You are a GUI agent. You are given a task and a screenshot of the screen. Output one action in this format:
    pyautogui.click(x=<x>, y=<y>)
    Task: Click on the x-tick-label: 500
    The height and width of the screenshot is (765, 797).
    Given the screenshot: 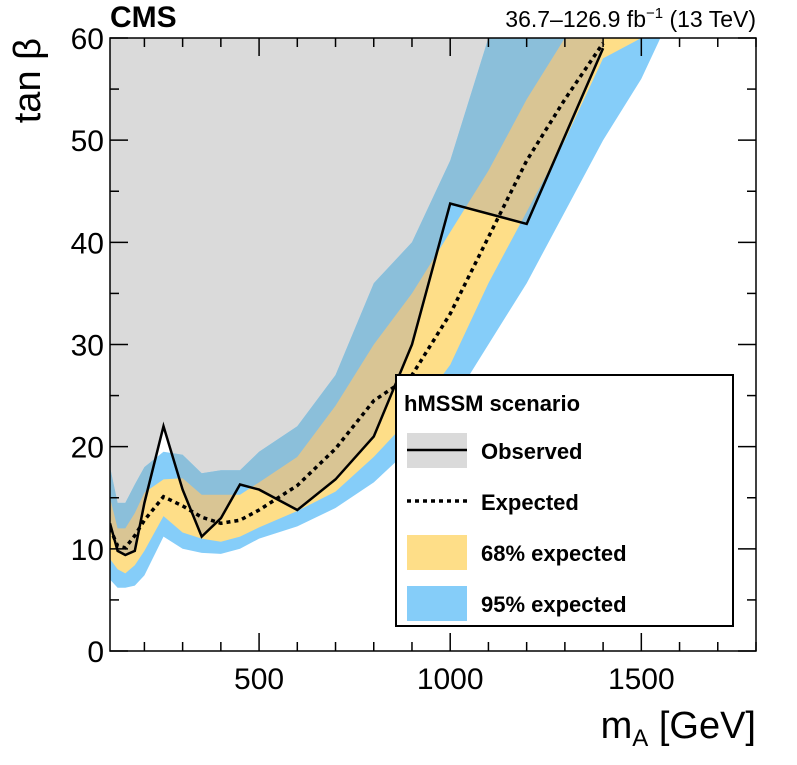 What is the action you would take?
    pyautogui.click(x=259, y=679)
    